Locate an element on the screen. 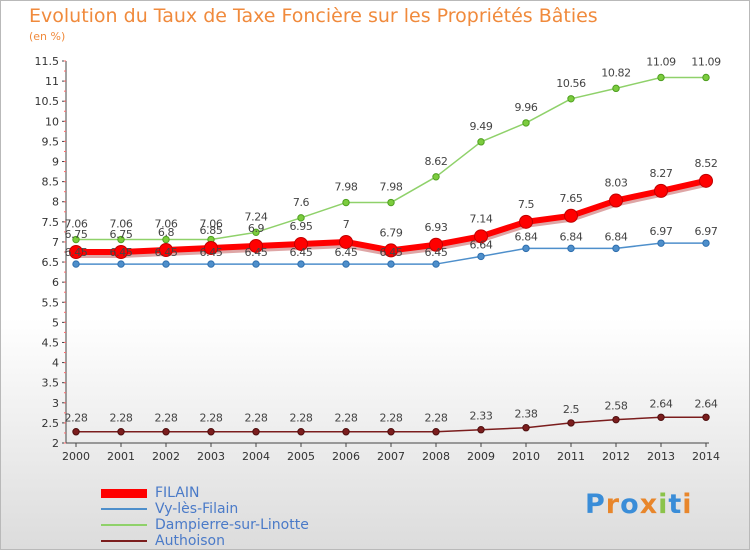 The image size is (750, 550). data-label: 10.82 is located at coordinates (616, 72).